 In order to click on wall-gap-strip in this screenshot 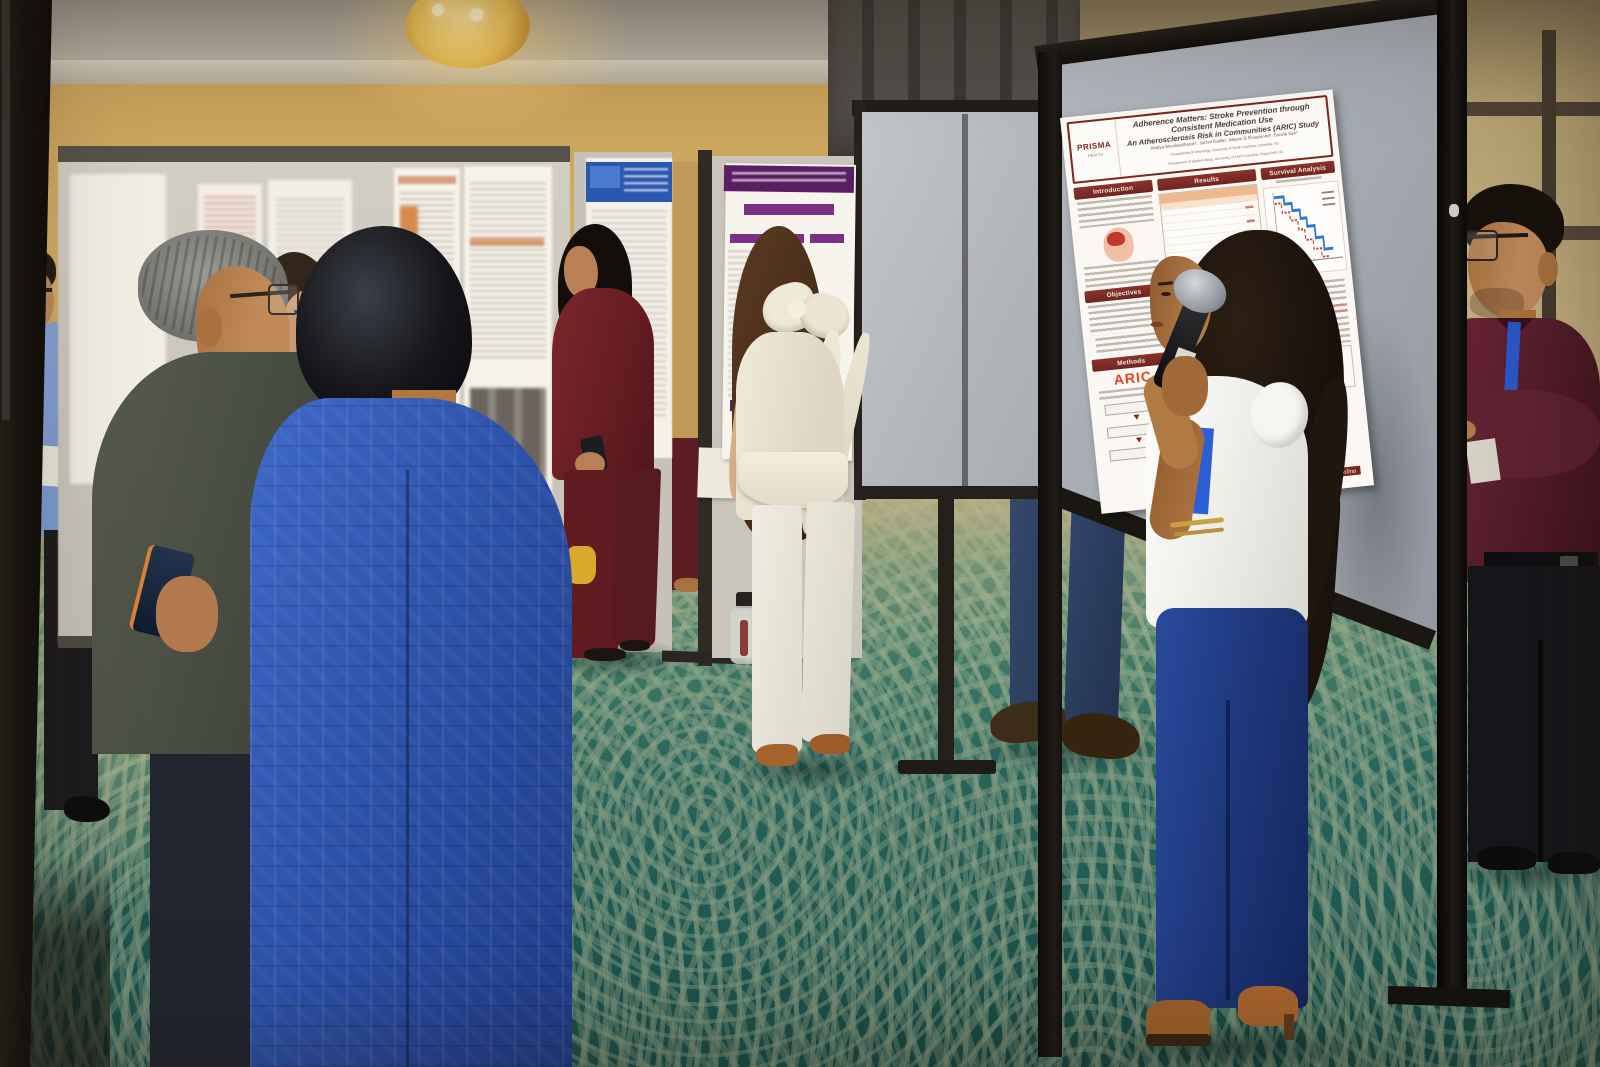, I will do `click(686, 300)`.